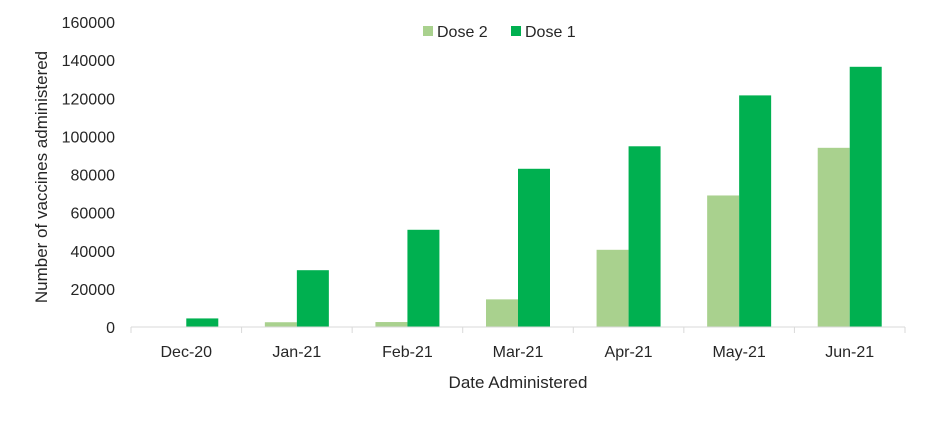  What do you see at coordinates (499, 32) in the screenshot?
I see `legend: Dose 2 Dose 1` at bounding box center [499, 32].